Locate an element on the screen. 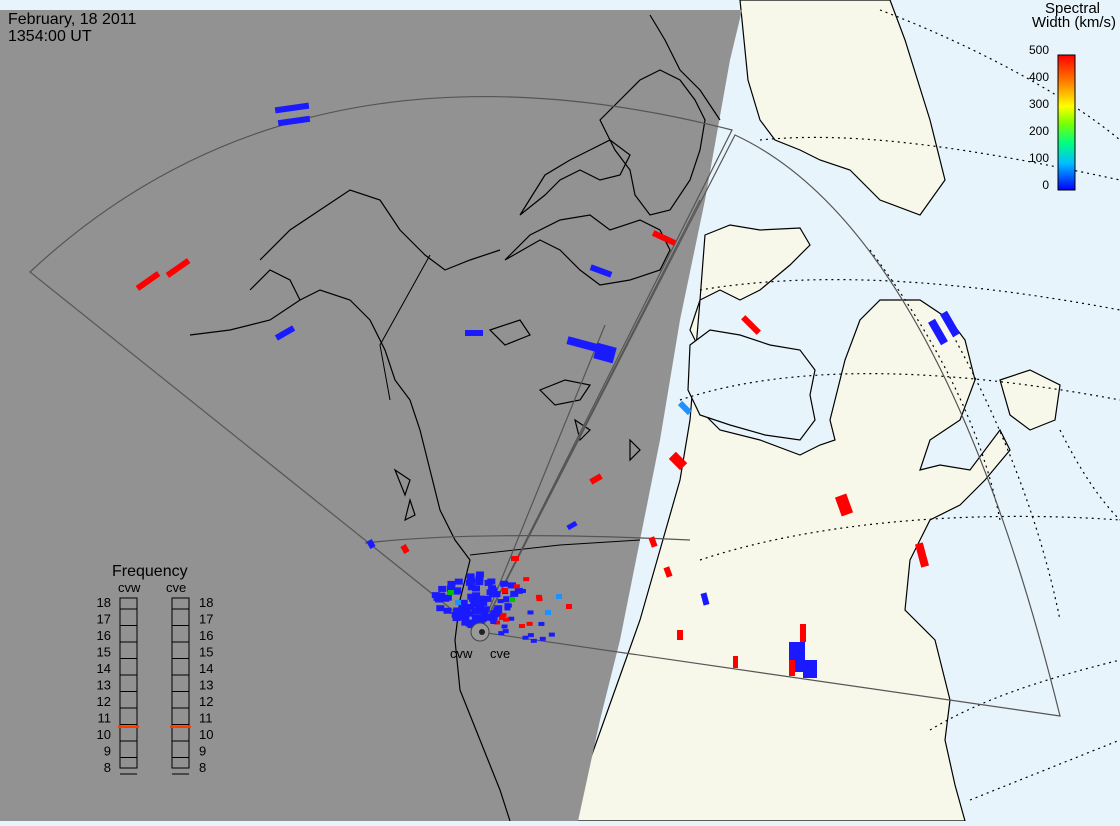 This screenshot has width=1120, height=826. colorbar-tick-label: 100 is located at coordinates (1039, 158).